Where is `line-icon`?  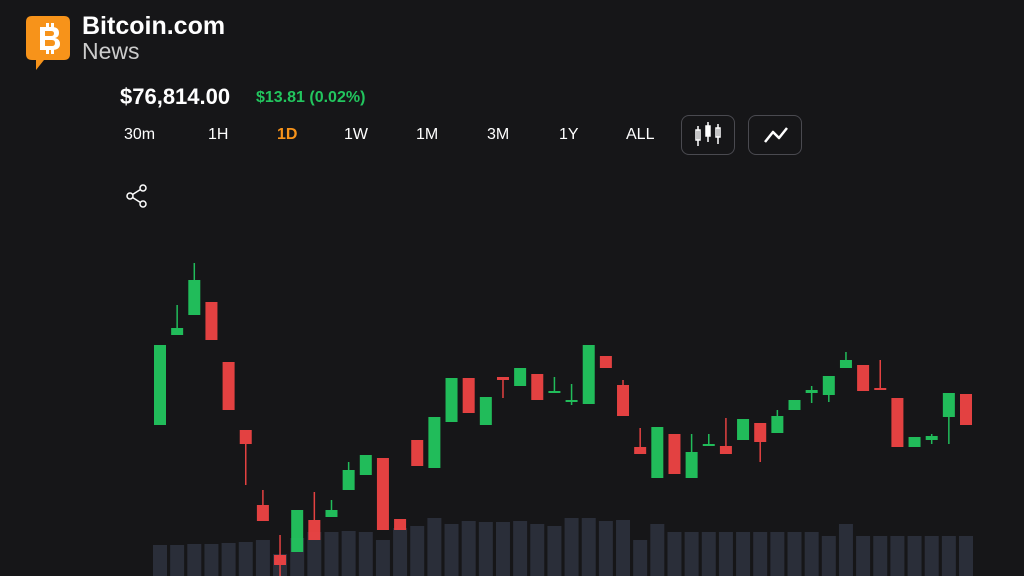
line-icon is located at coordinates (776, 135).